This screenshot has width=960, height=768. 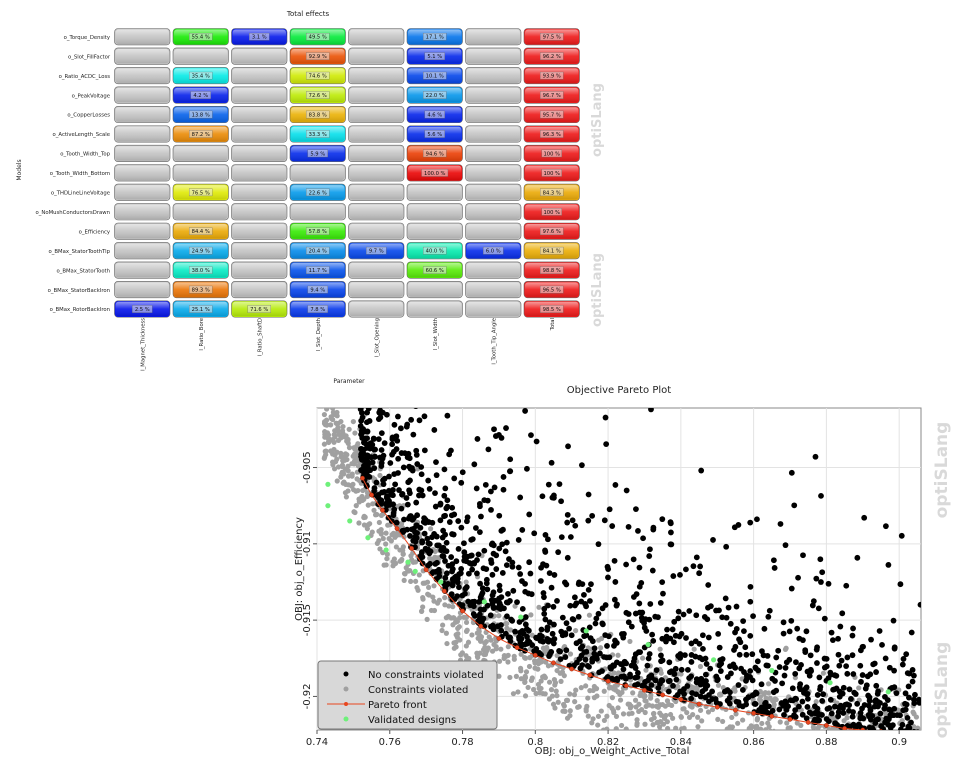 What do you see at coordinates (426, 675) in the screenshot?
I see `legend-label-no-constraints: No constraints violated` at bounding box center [426, 675].